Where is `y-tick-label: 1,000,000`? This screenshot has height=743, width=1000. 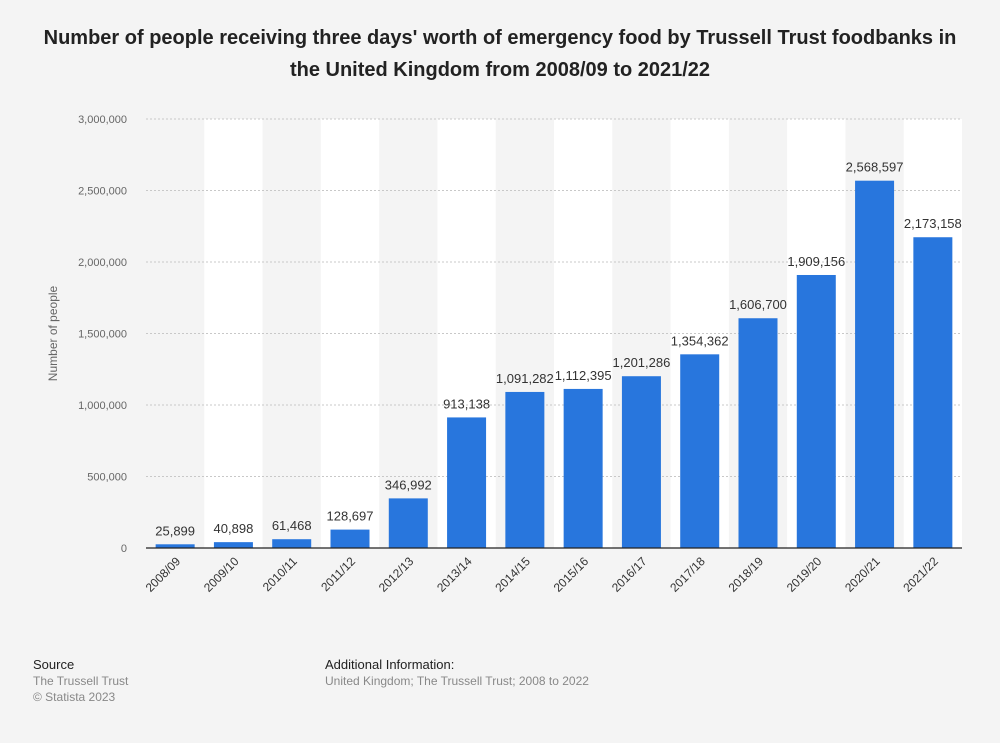 y-tick-label: 1,000,000 is located at coordinates (102, 406).